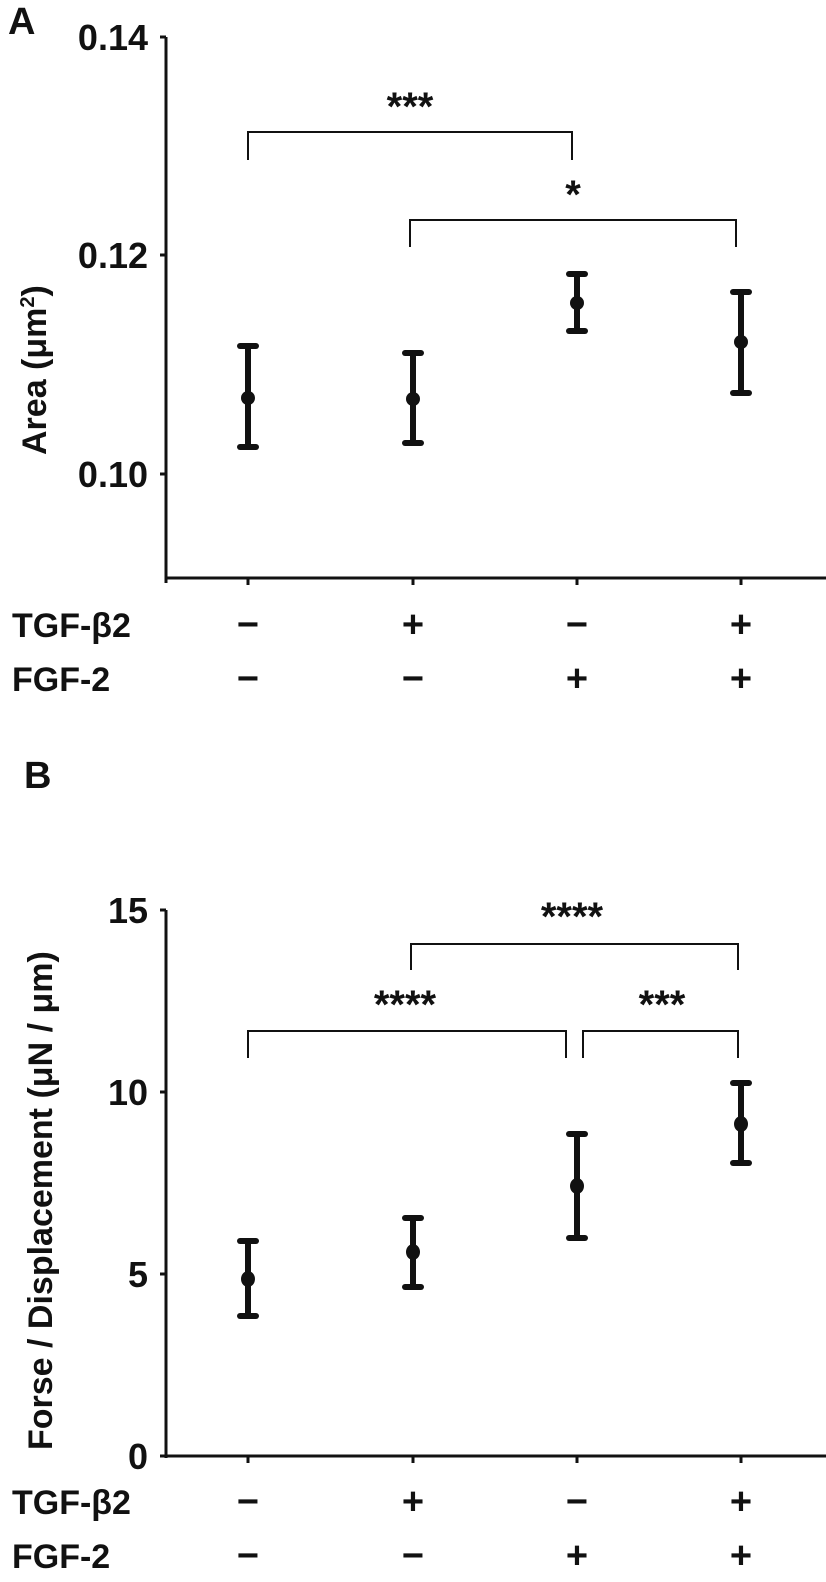  Describe the element at coordinates (21, 22) in the screenshot. I see `panel-a-letter: A` at that location.